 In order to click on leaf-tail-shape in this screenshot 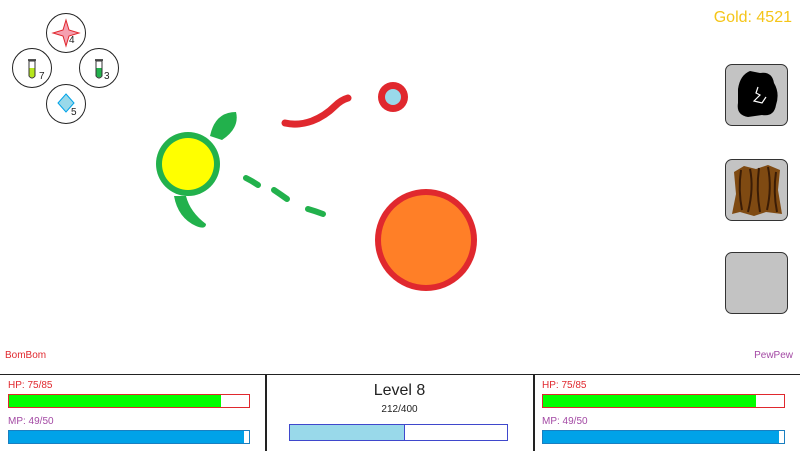, I will do `click(190, 212)`.